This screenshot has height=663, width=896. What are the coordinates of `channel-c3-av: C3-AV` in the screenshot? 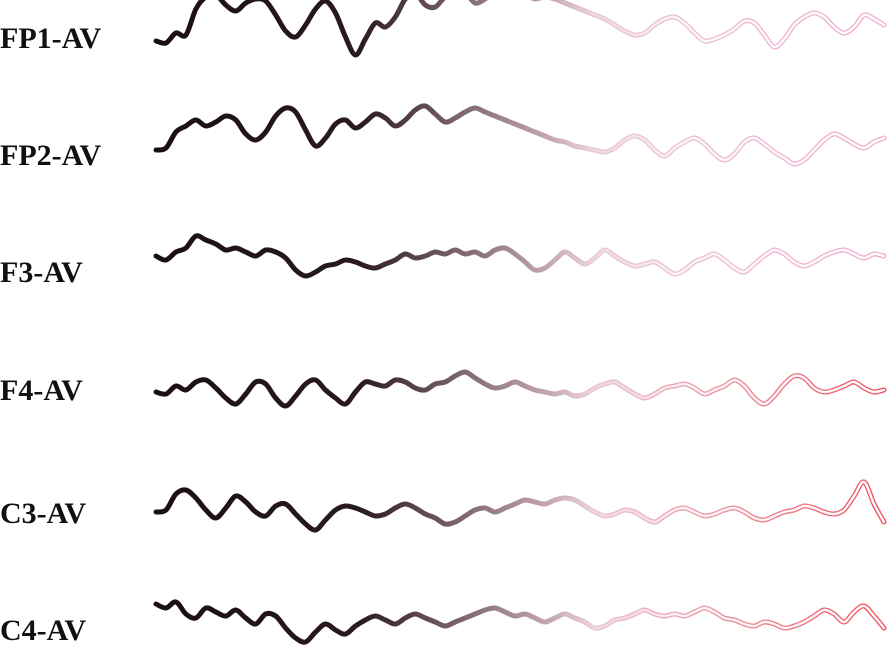 It's located at (443, 506).